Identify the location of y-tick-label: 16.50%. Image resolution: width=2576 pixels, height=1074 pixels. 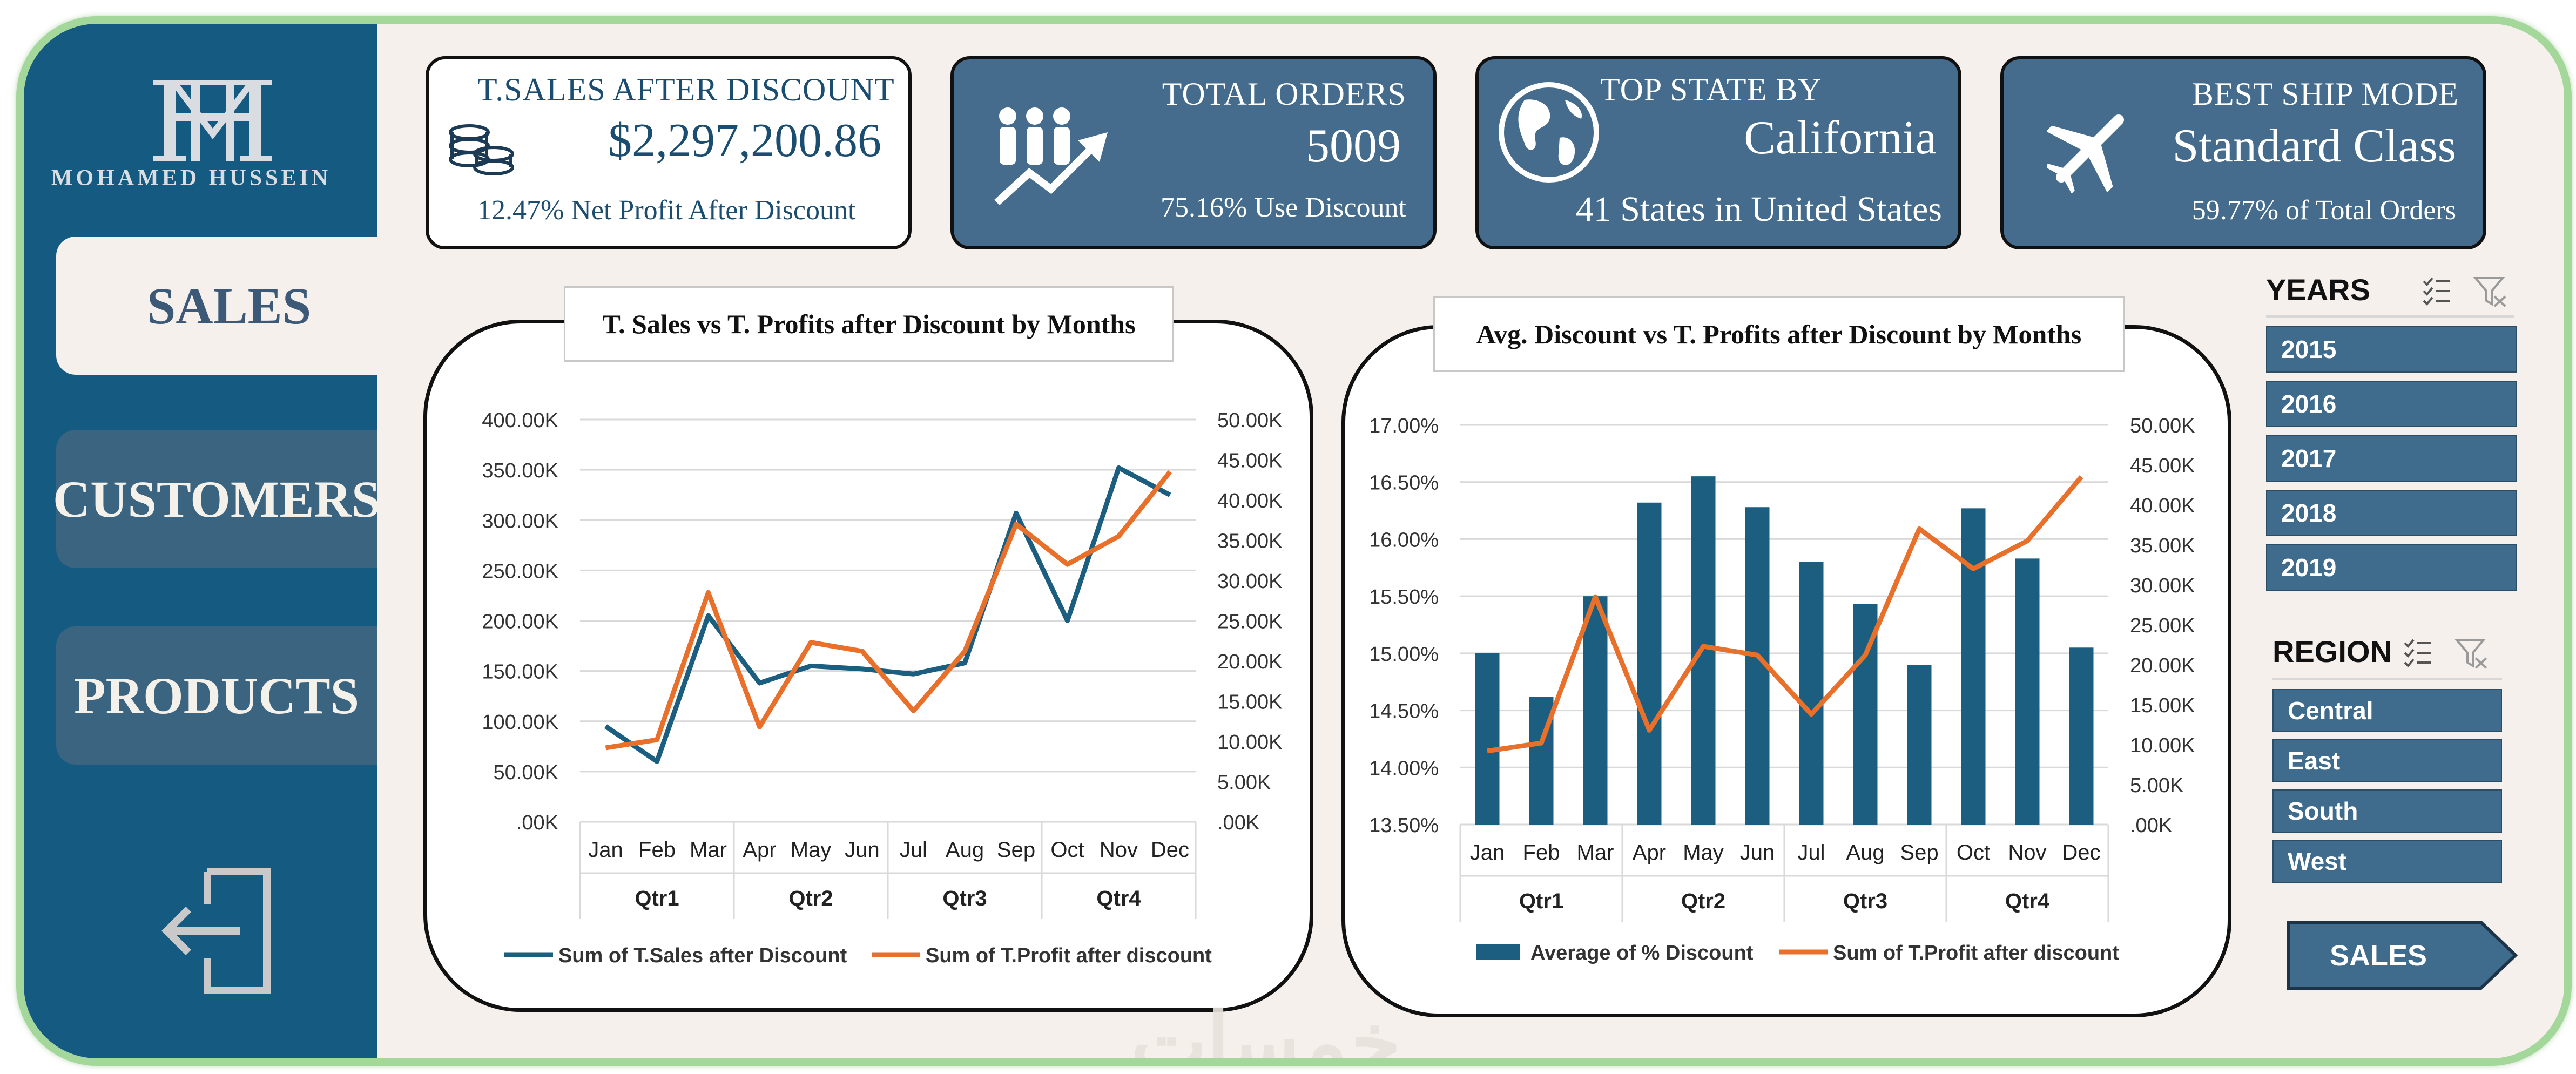
(1404, 483).